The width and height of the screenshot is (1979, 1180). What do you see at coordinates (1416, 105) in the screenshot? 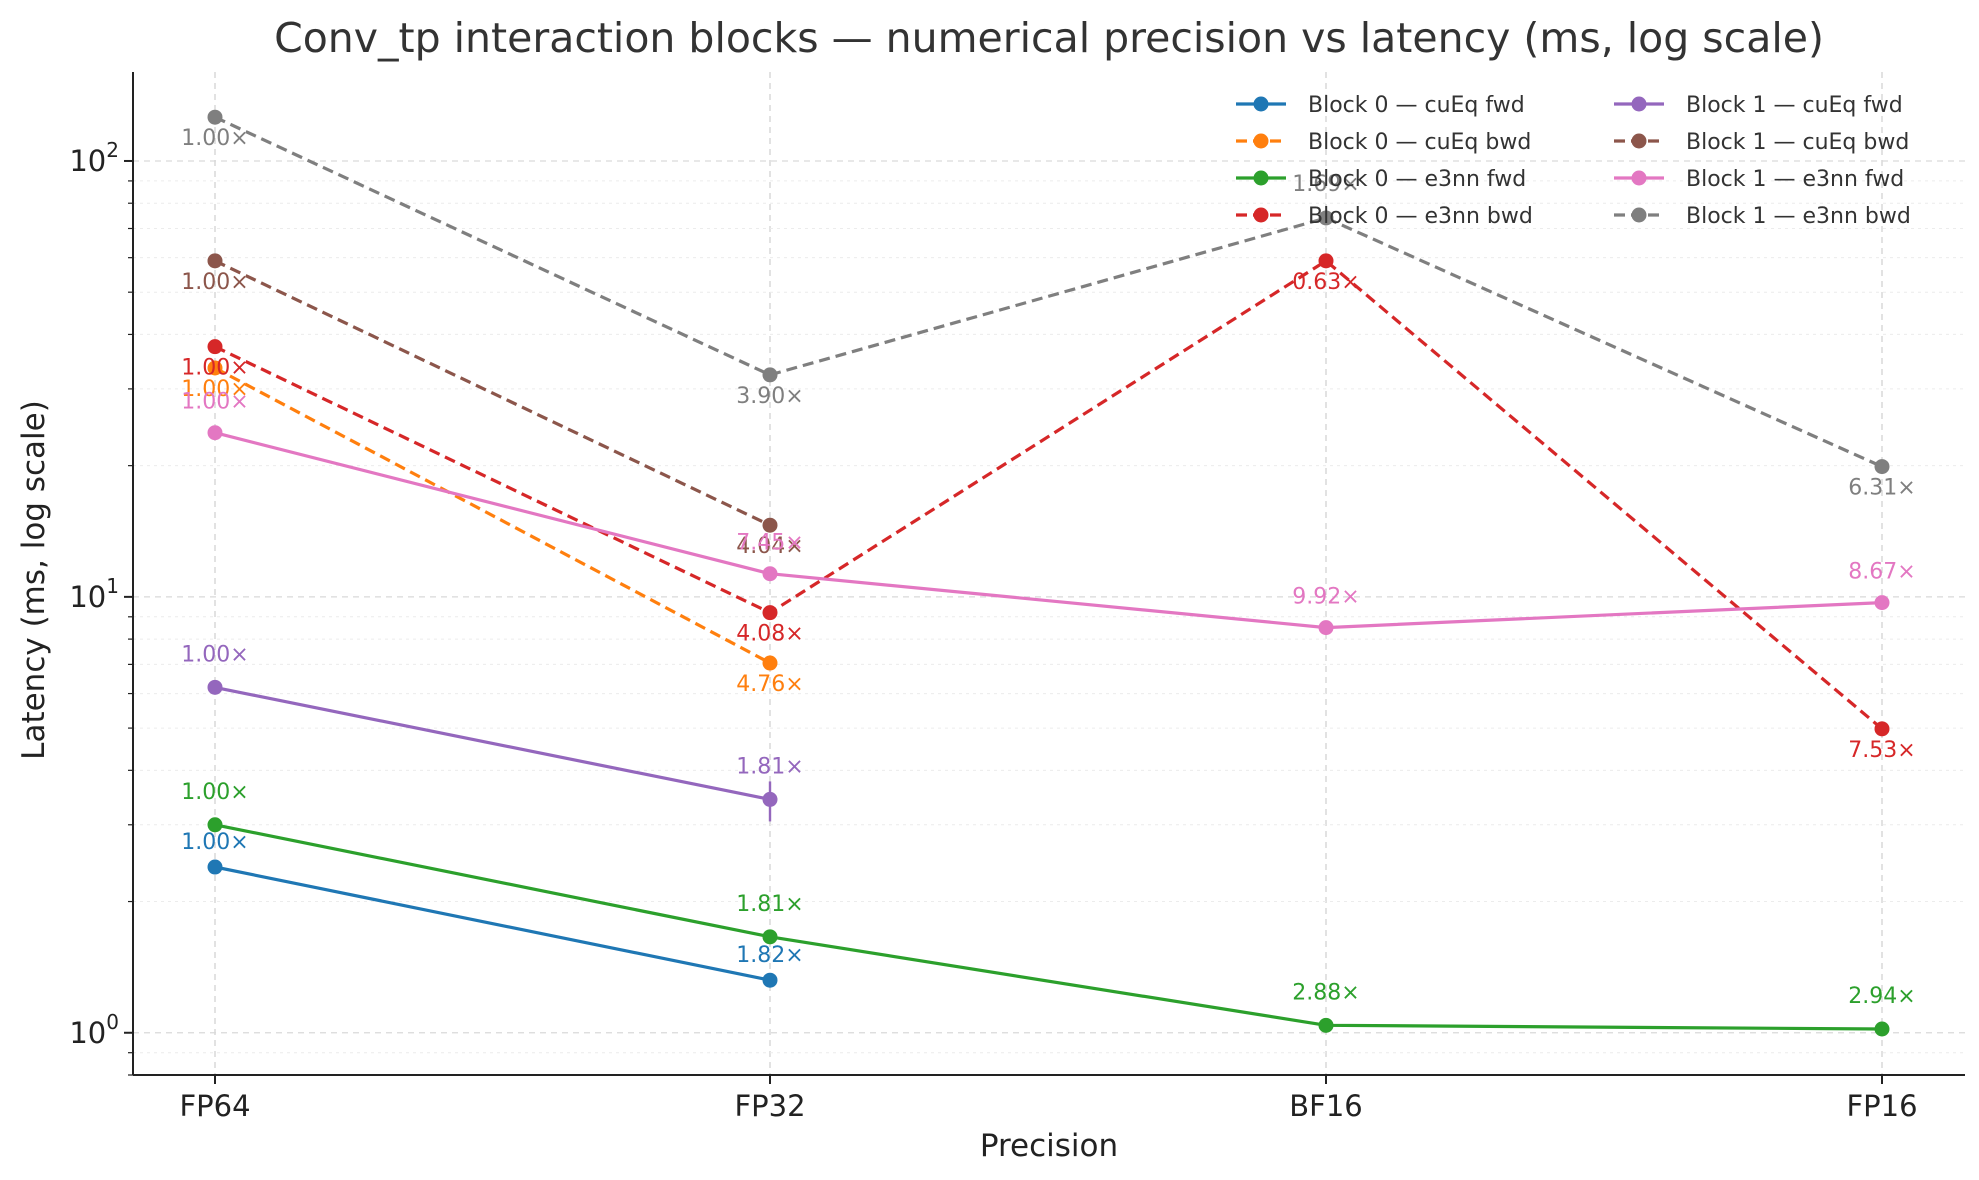
I see `legend-label: Block 0 — cuEq fwd` at bounding box center [1416, 105].